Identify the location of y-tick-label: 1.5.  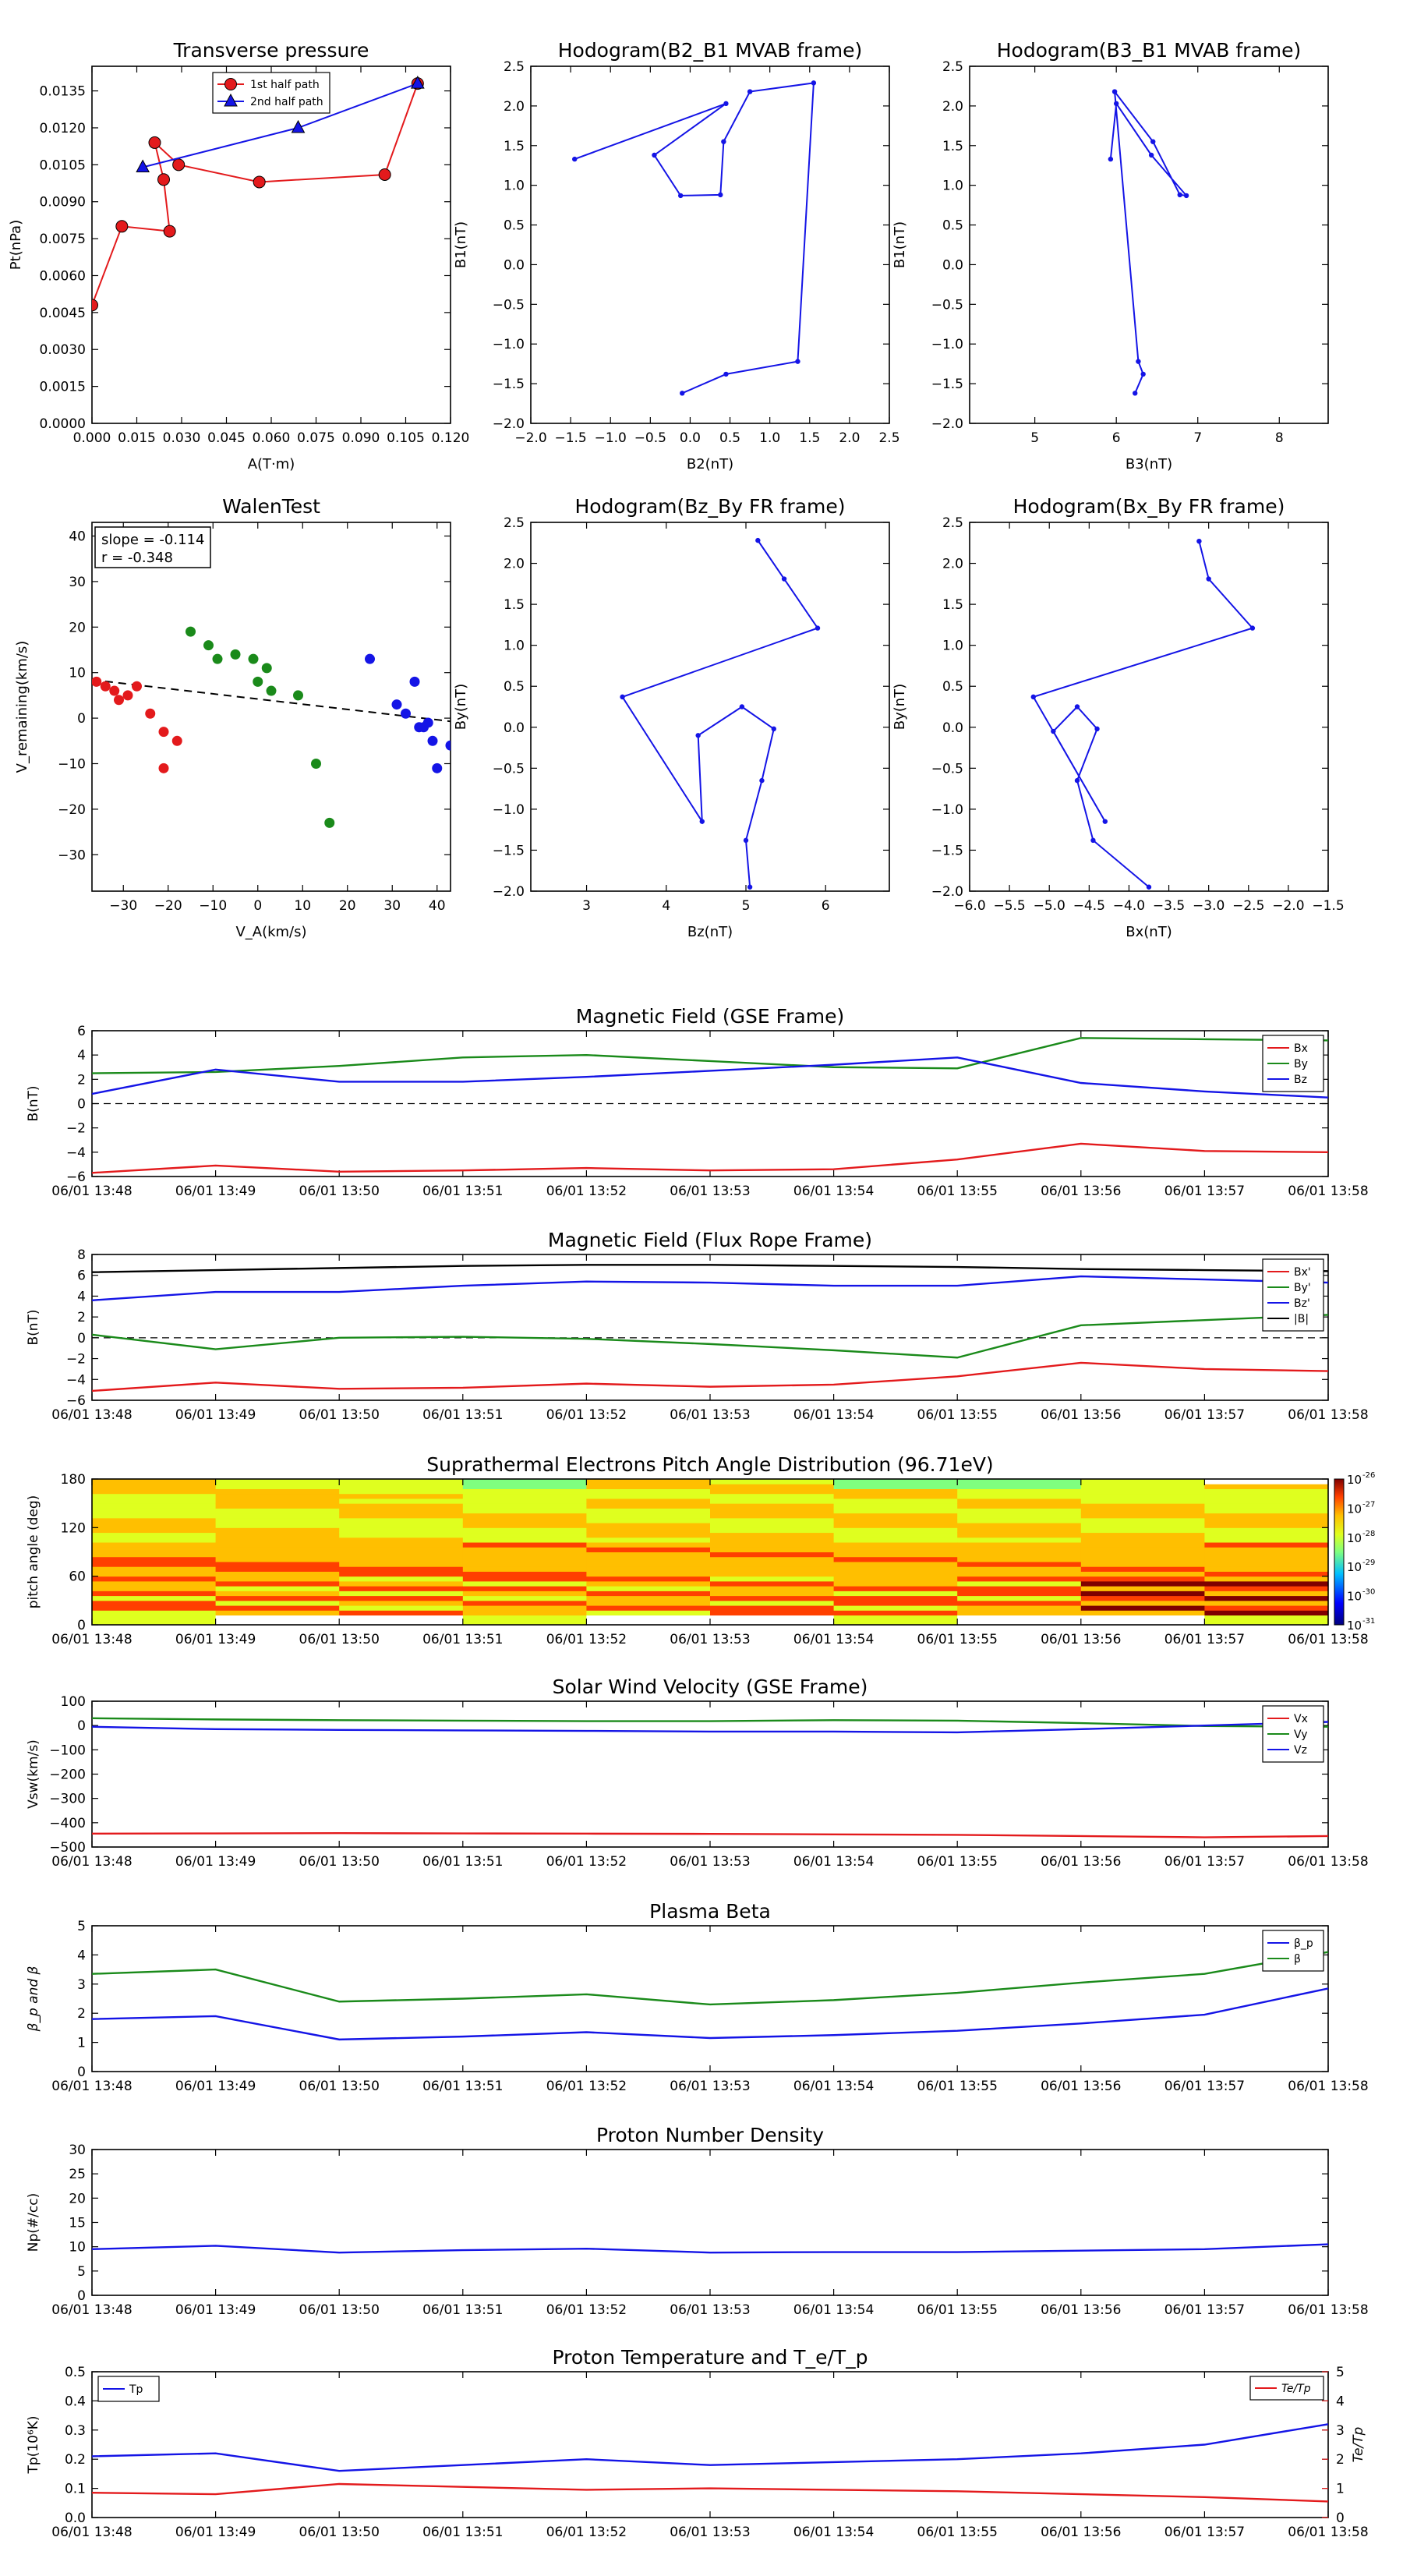
(952, 605).